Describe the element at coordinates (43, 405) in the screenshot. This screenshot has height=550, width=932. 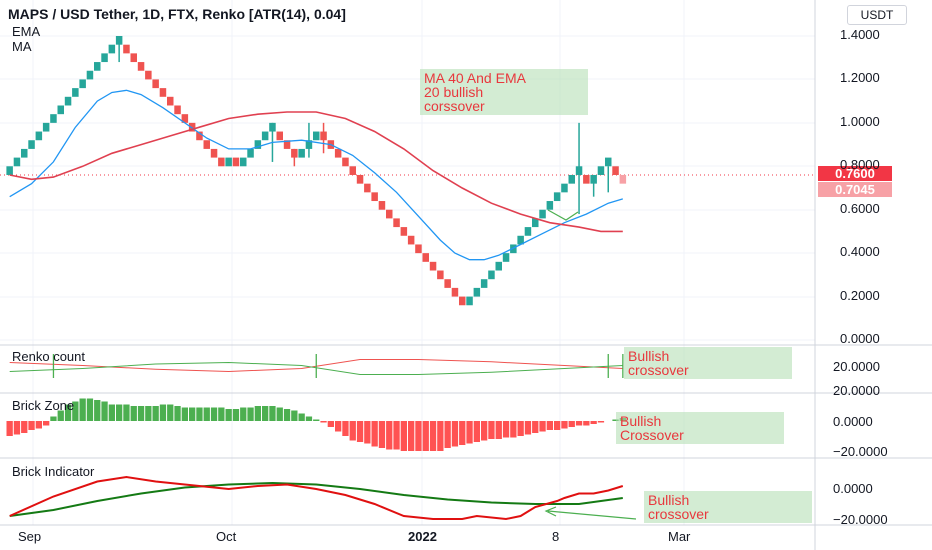
I see `pane-title-brick-zone: Brick Zone` at that location.